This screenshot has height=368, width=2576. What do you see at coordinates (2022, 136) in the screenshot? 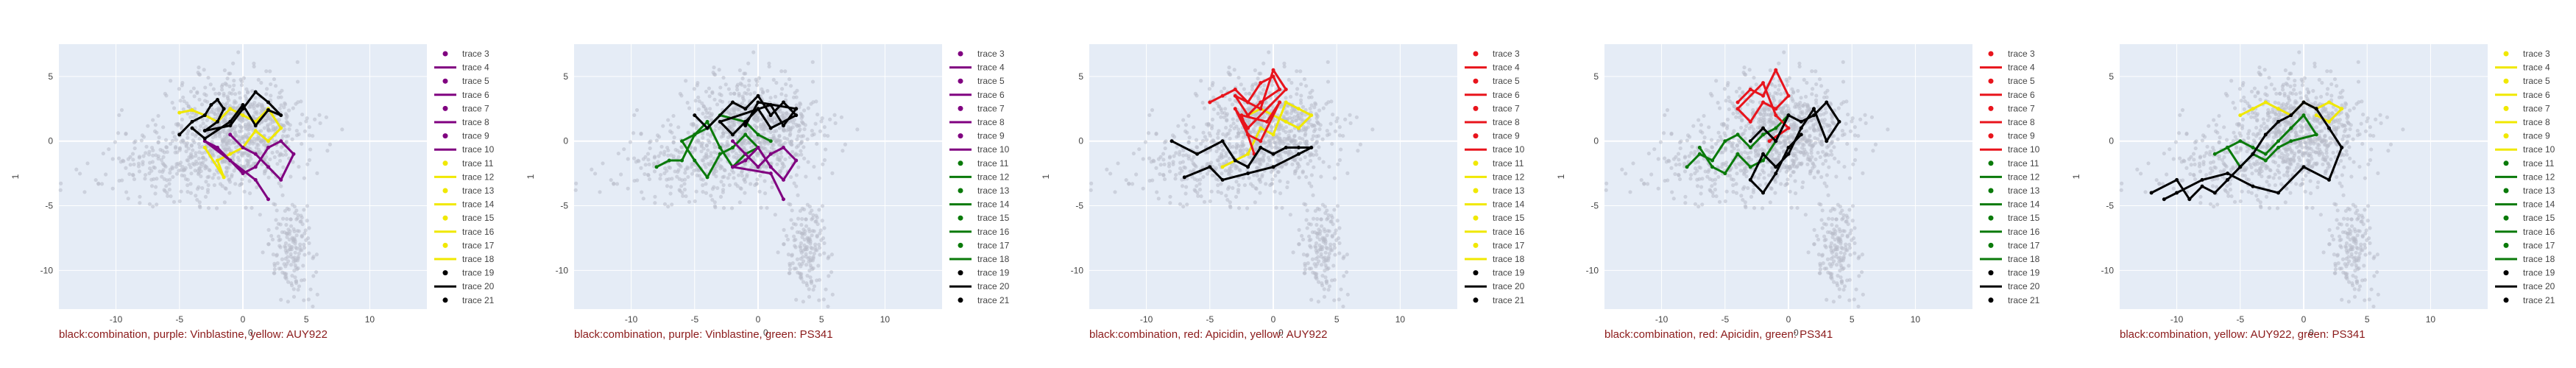
I see `legend-entry: trace 9` at bounding box center [2022, 136].